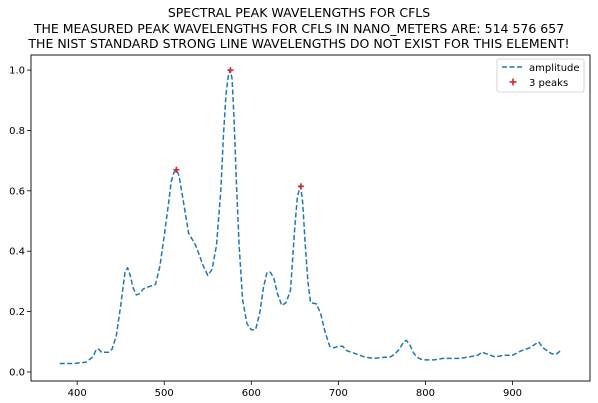 This screenshot has width=598, height=403. Describe the element at coordinates (17, 372) in the screenshot. I see `y-tick-label: 0.0` at that location.